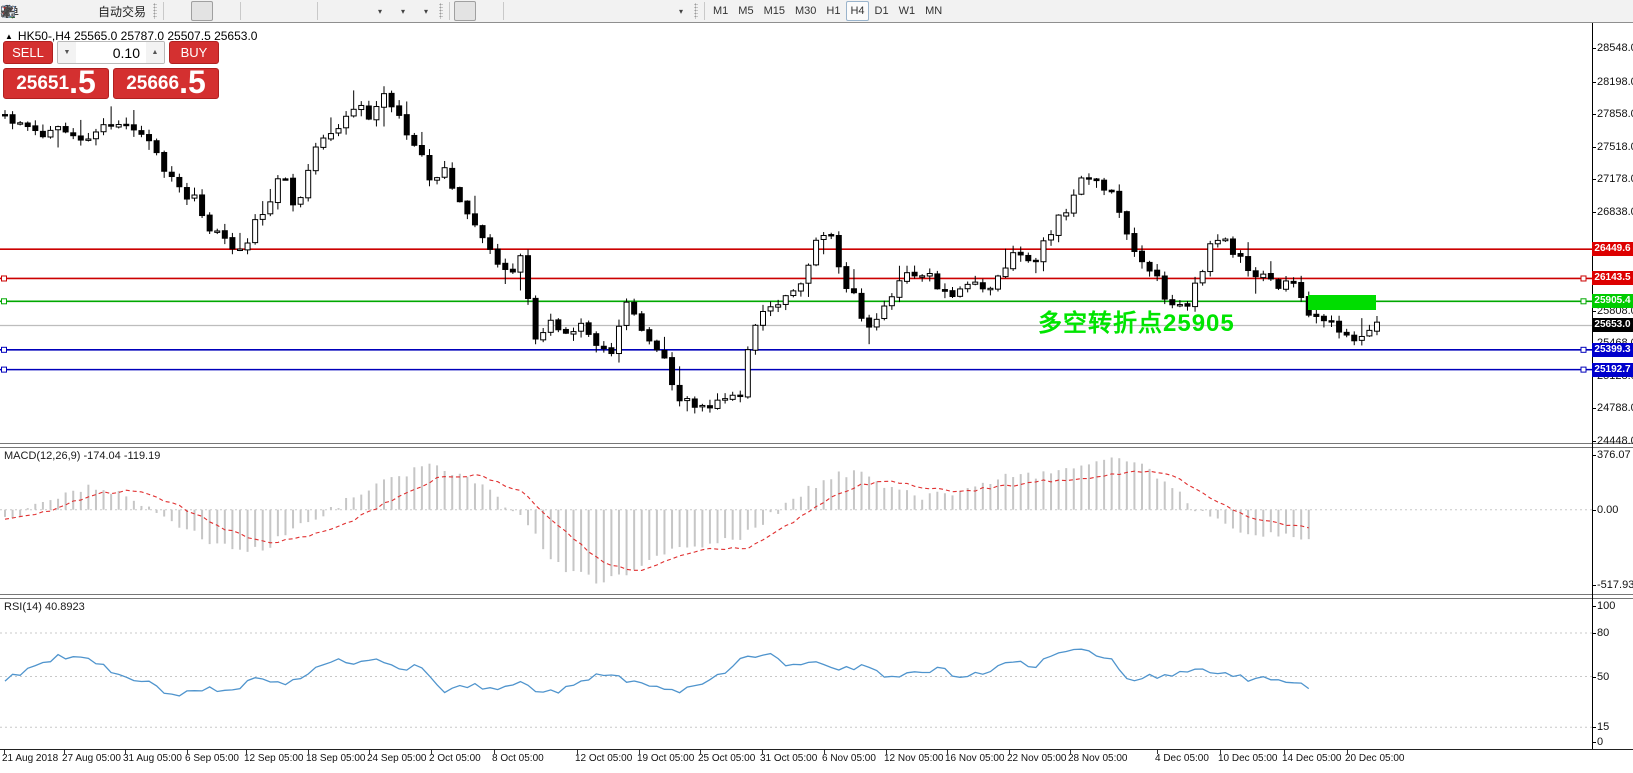  I want to click on trend-line-button, so click(288, 11).